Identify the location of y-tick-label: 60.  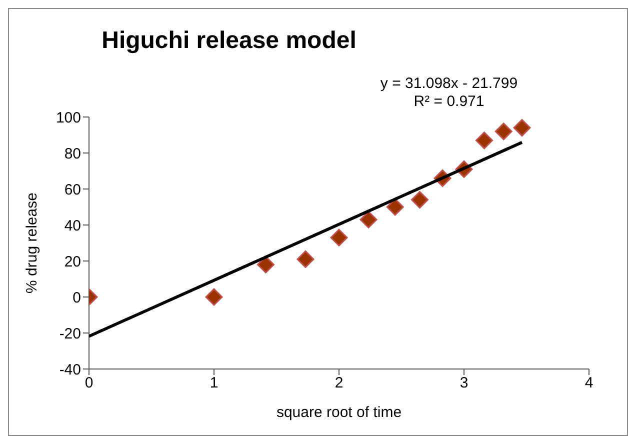
(72, 189).